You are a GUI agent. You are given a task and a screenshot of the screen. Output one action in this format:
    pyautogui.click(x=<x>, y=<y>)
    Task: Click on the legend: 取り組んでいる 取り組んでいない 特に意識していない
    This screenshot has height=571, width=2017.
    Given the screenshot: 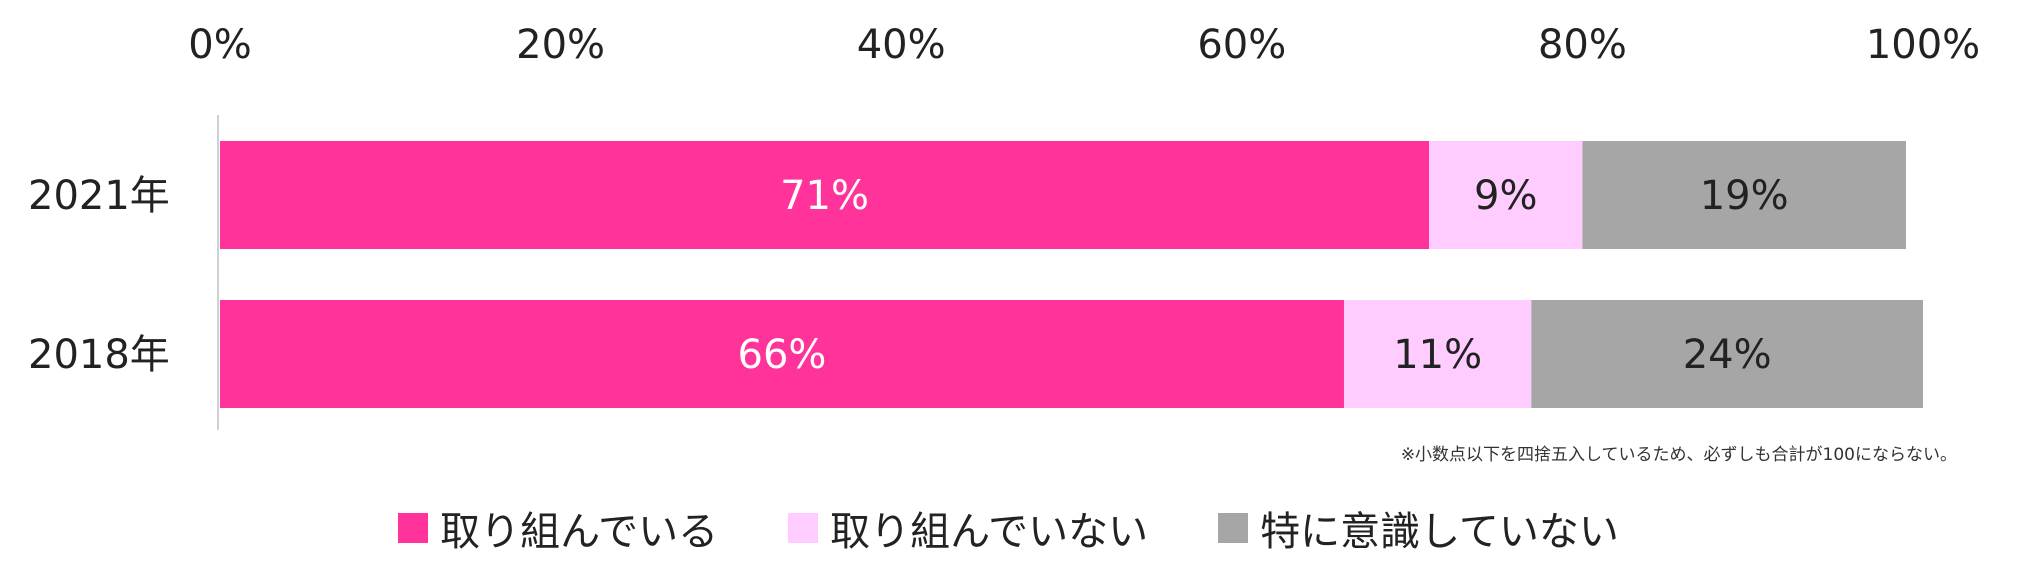 What is the action you would take?
    pyautogui.click(x=1008, y=528)
    